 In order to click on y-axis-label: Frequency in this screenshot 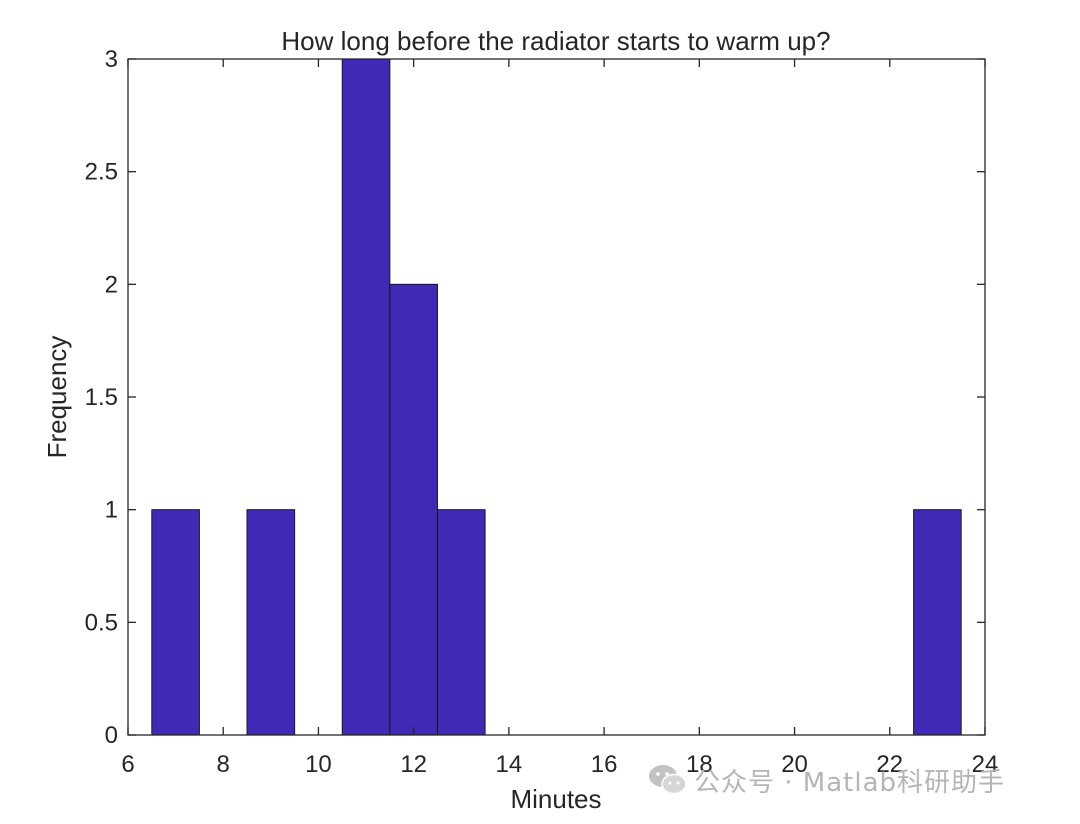, I will do `click(57, 397)`.